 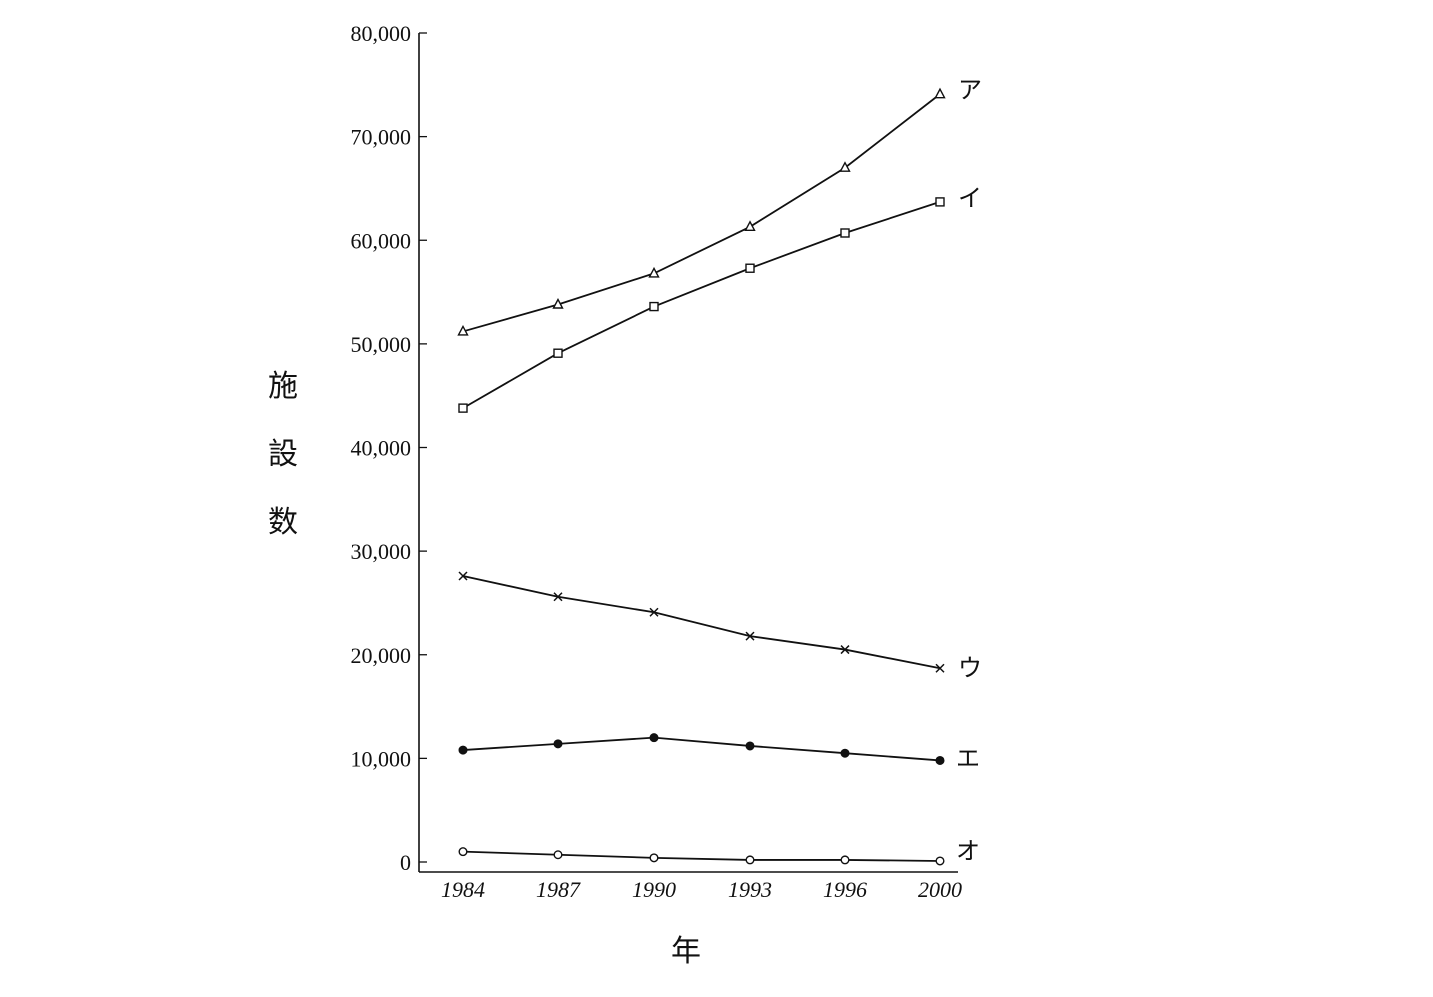 What do you see at coordinates (970, 198) in the screenshot?
I see `series-label: イ` at bounding box center [970, 198].